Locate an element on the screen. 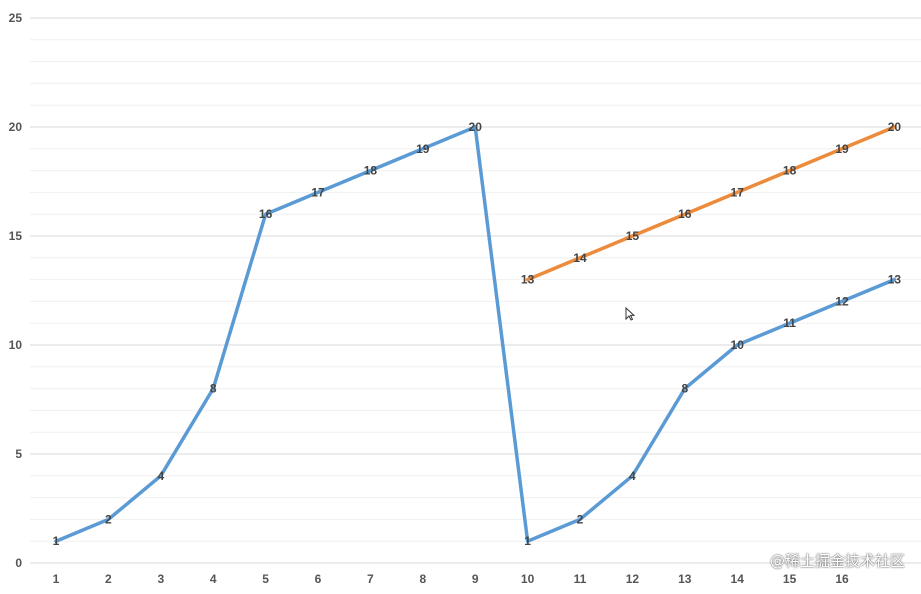 This screenshot has width=921, height=594. data-label: 15 is located at coordinates (633, 236).